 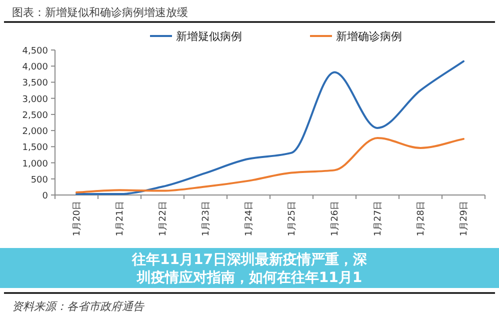 What do you see at coordinates (35, 132) in the screenshot?
I see `y-tick-label: 2,000` at bounding box center [35, 132].